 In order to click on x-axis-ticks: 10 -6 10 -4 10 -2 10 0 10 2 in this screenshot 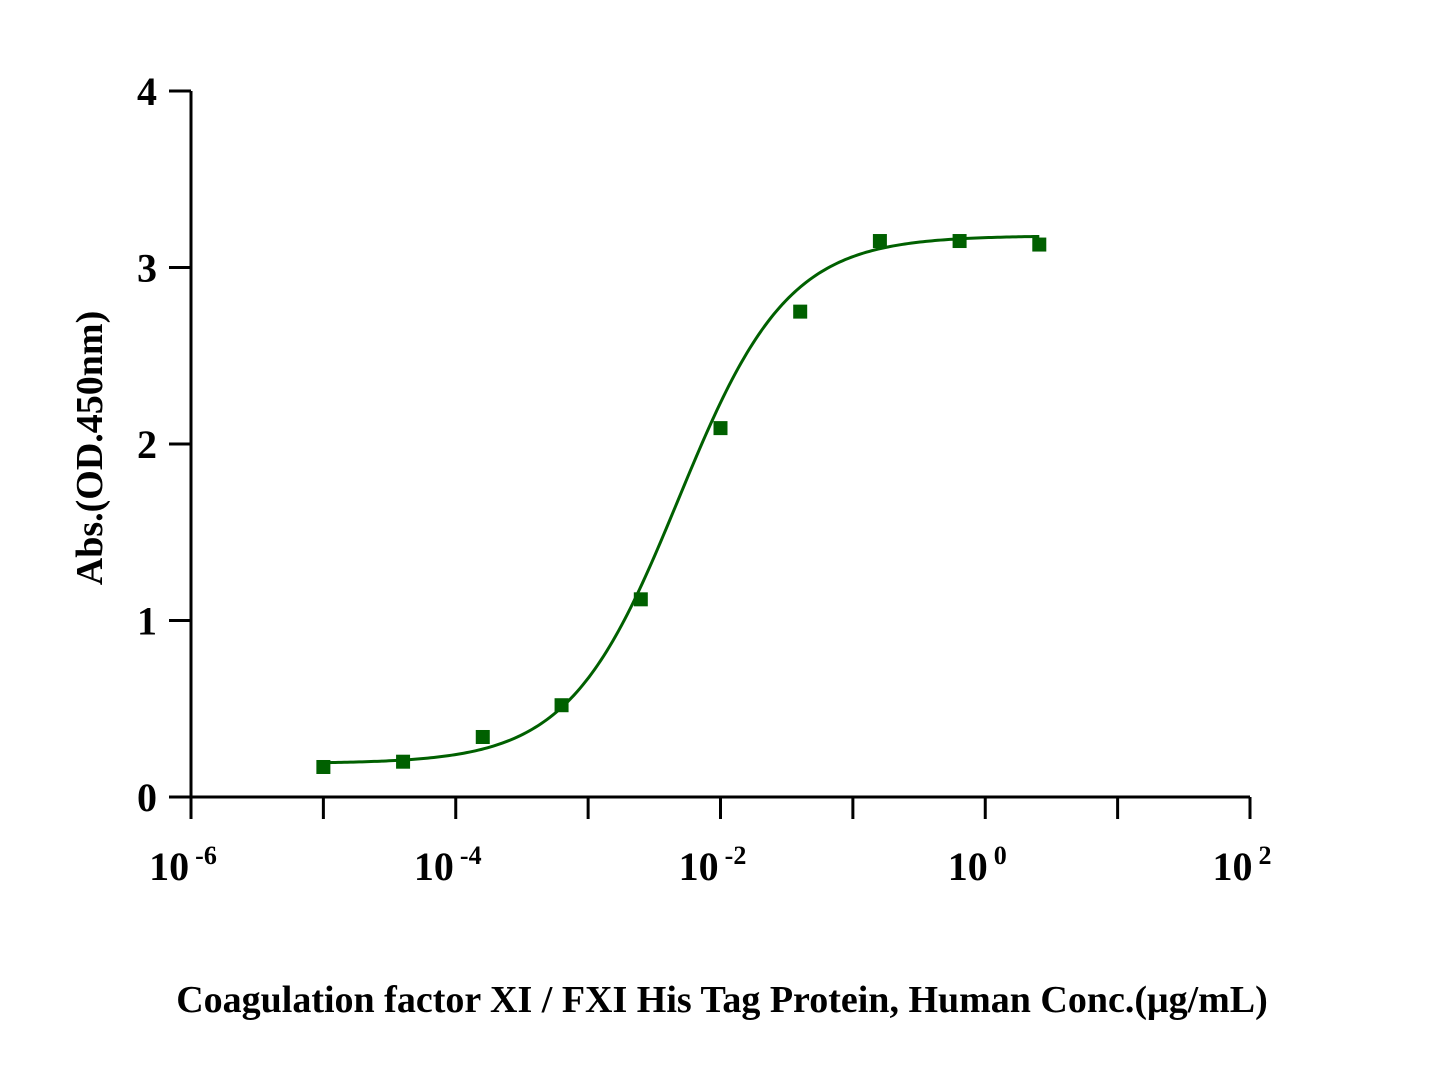, I will do `click(710, 843)`.